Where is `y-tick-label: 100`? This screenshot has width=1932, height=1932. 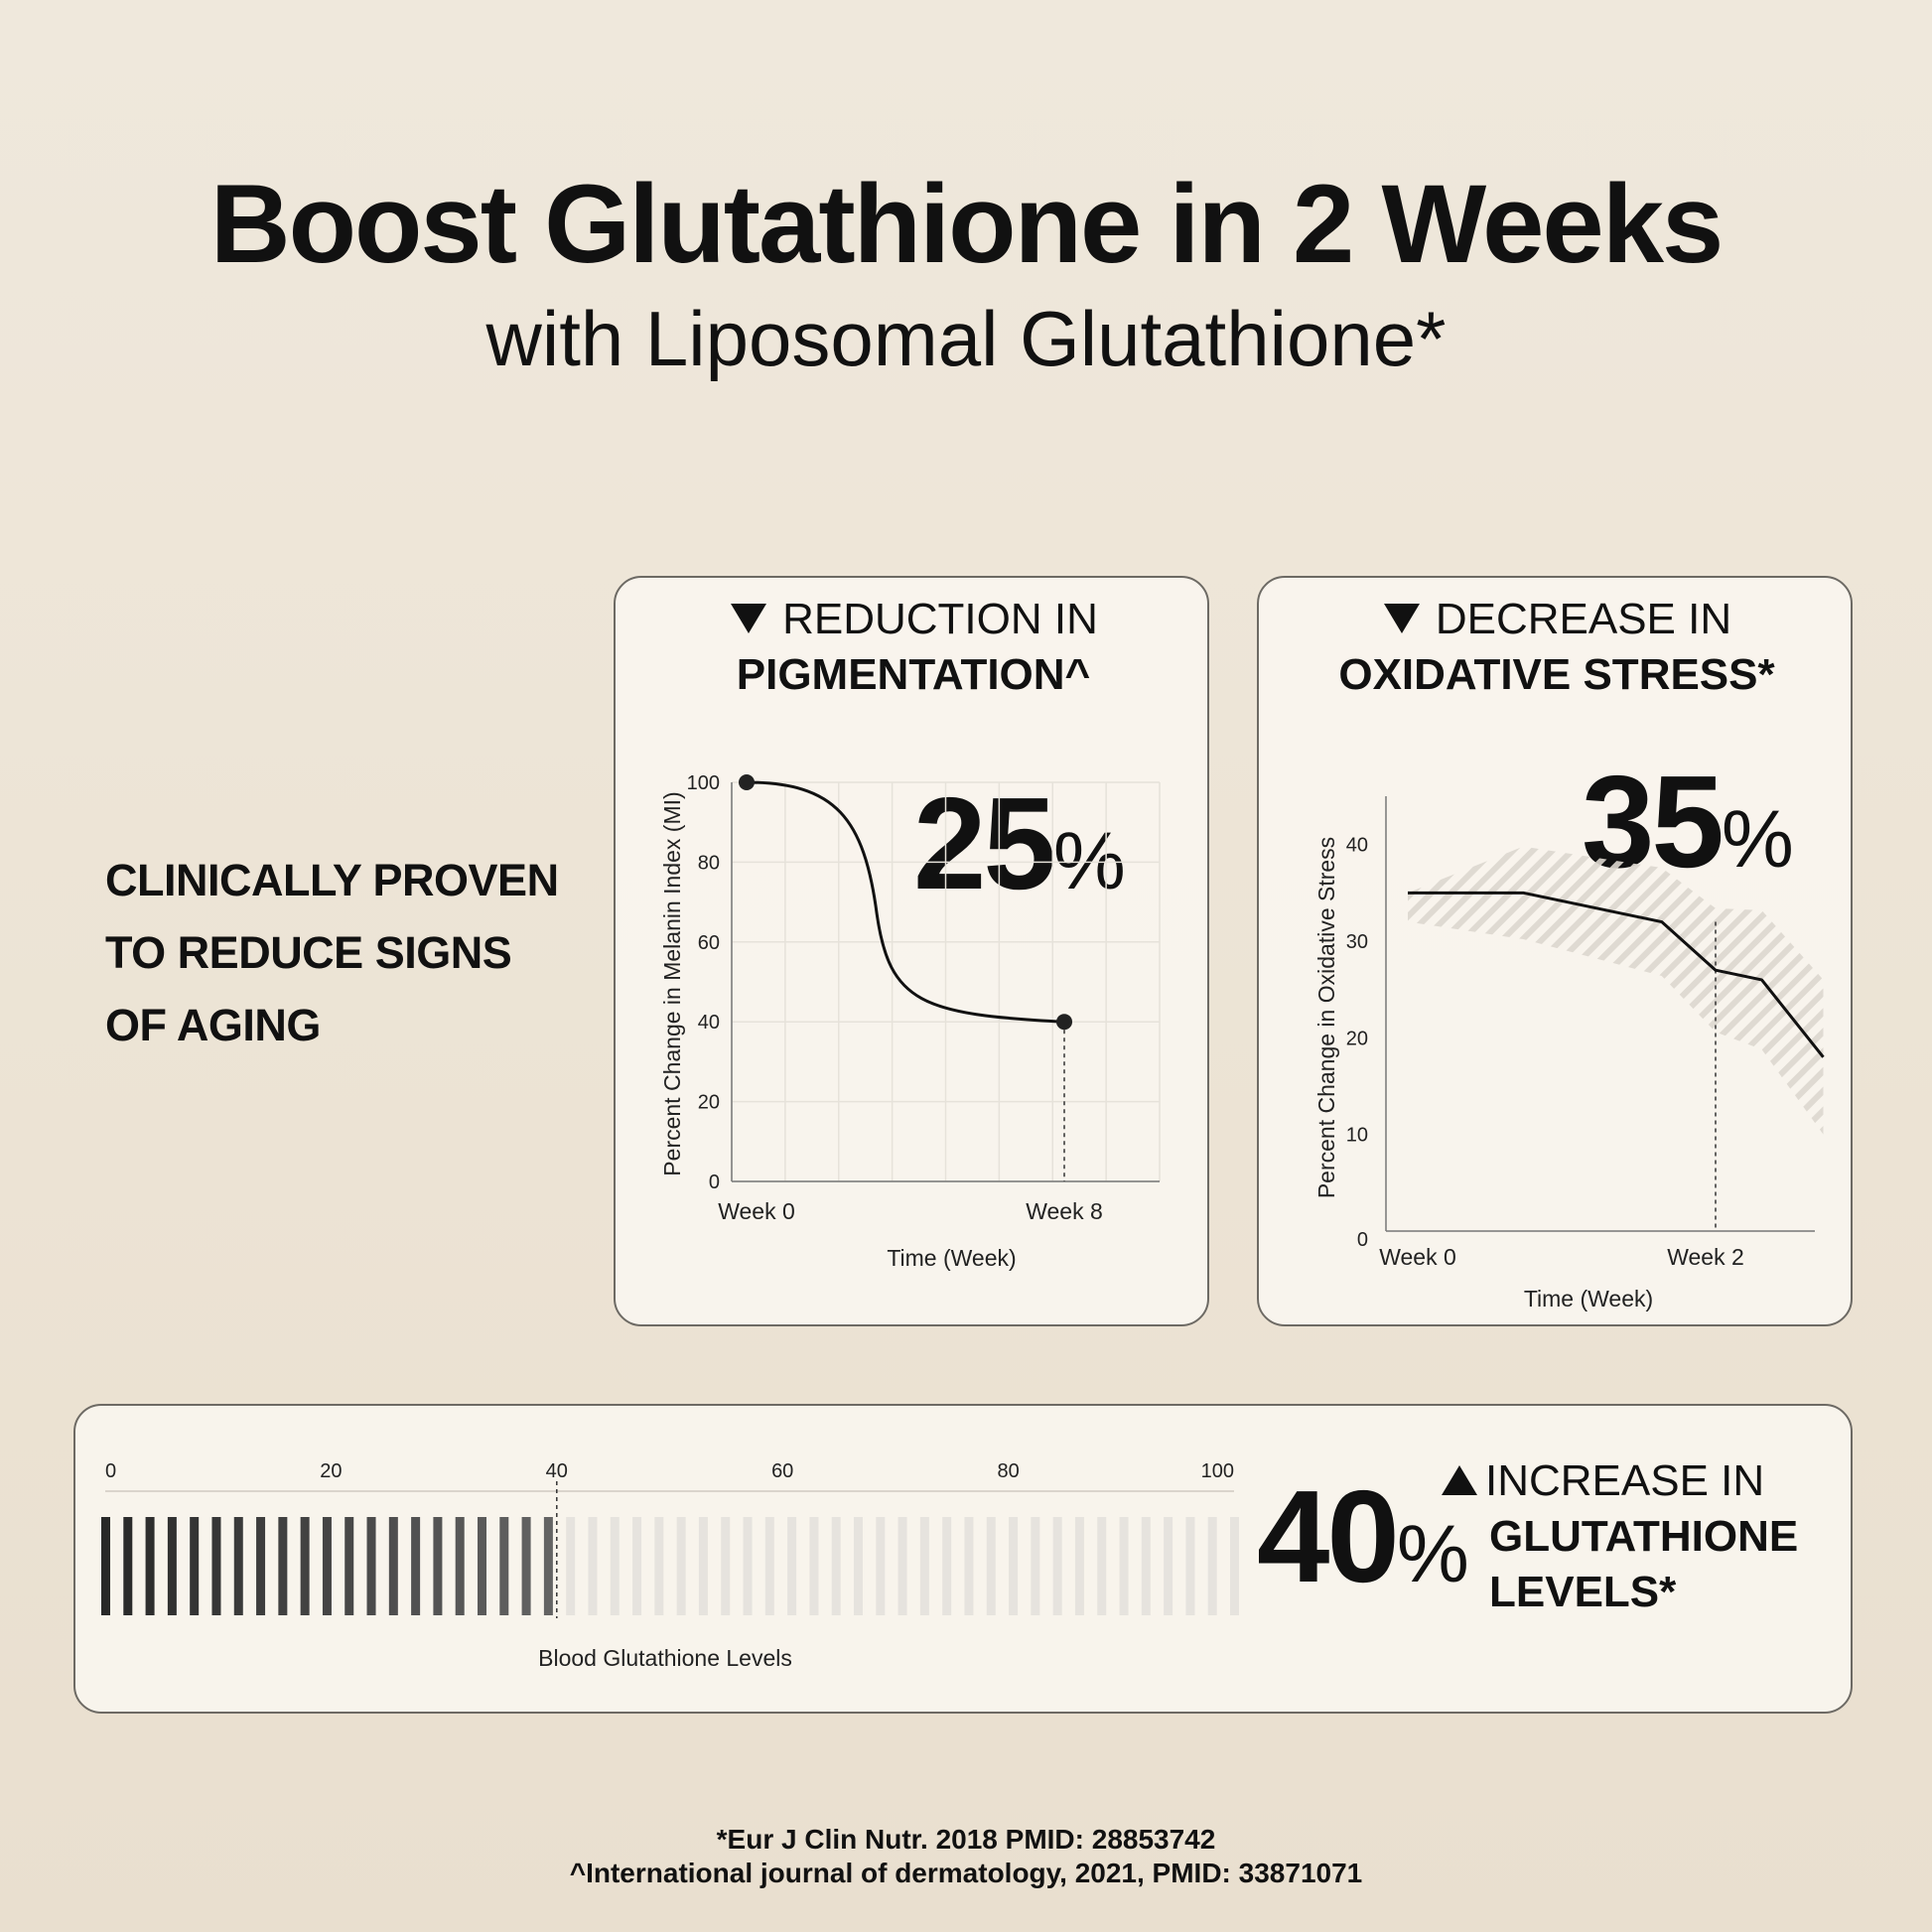 y-tick-label: 100 is located at coordinates (703, 783).